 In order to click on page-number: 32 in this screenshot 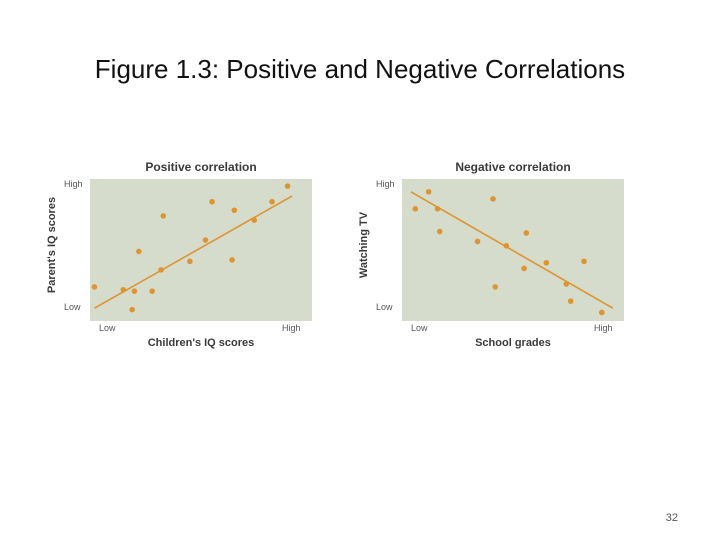, I will do `click(671, 518)`.